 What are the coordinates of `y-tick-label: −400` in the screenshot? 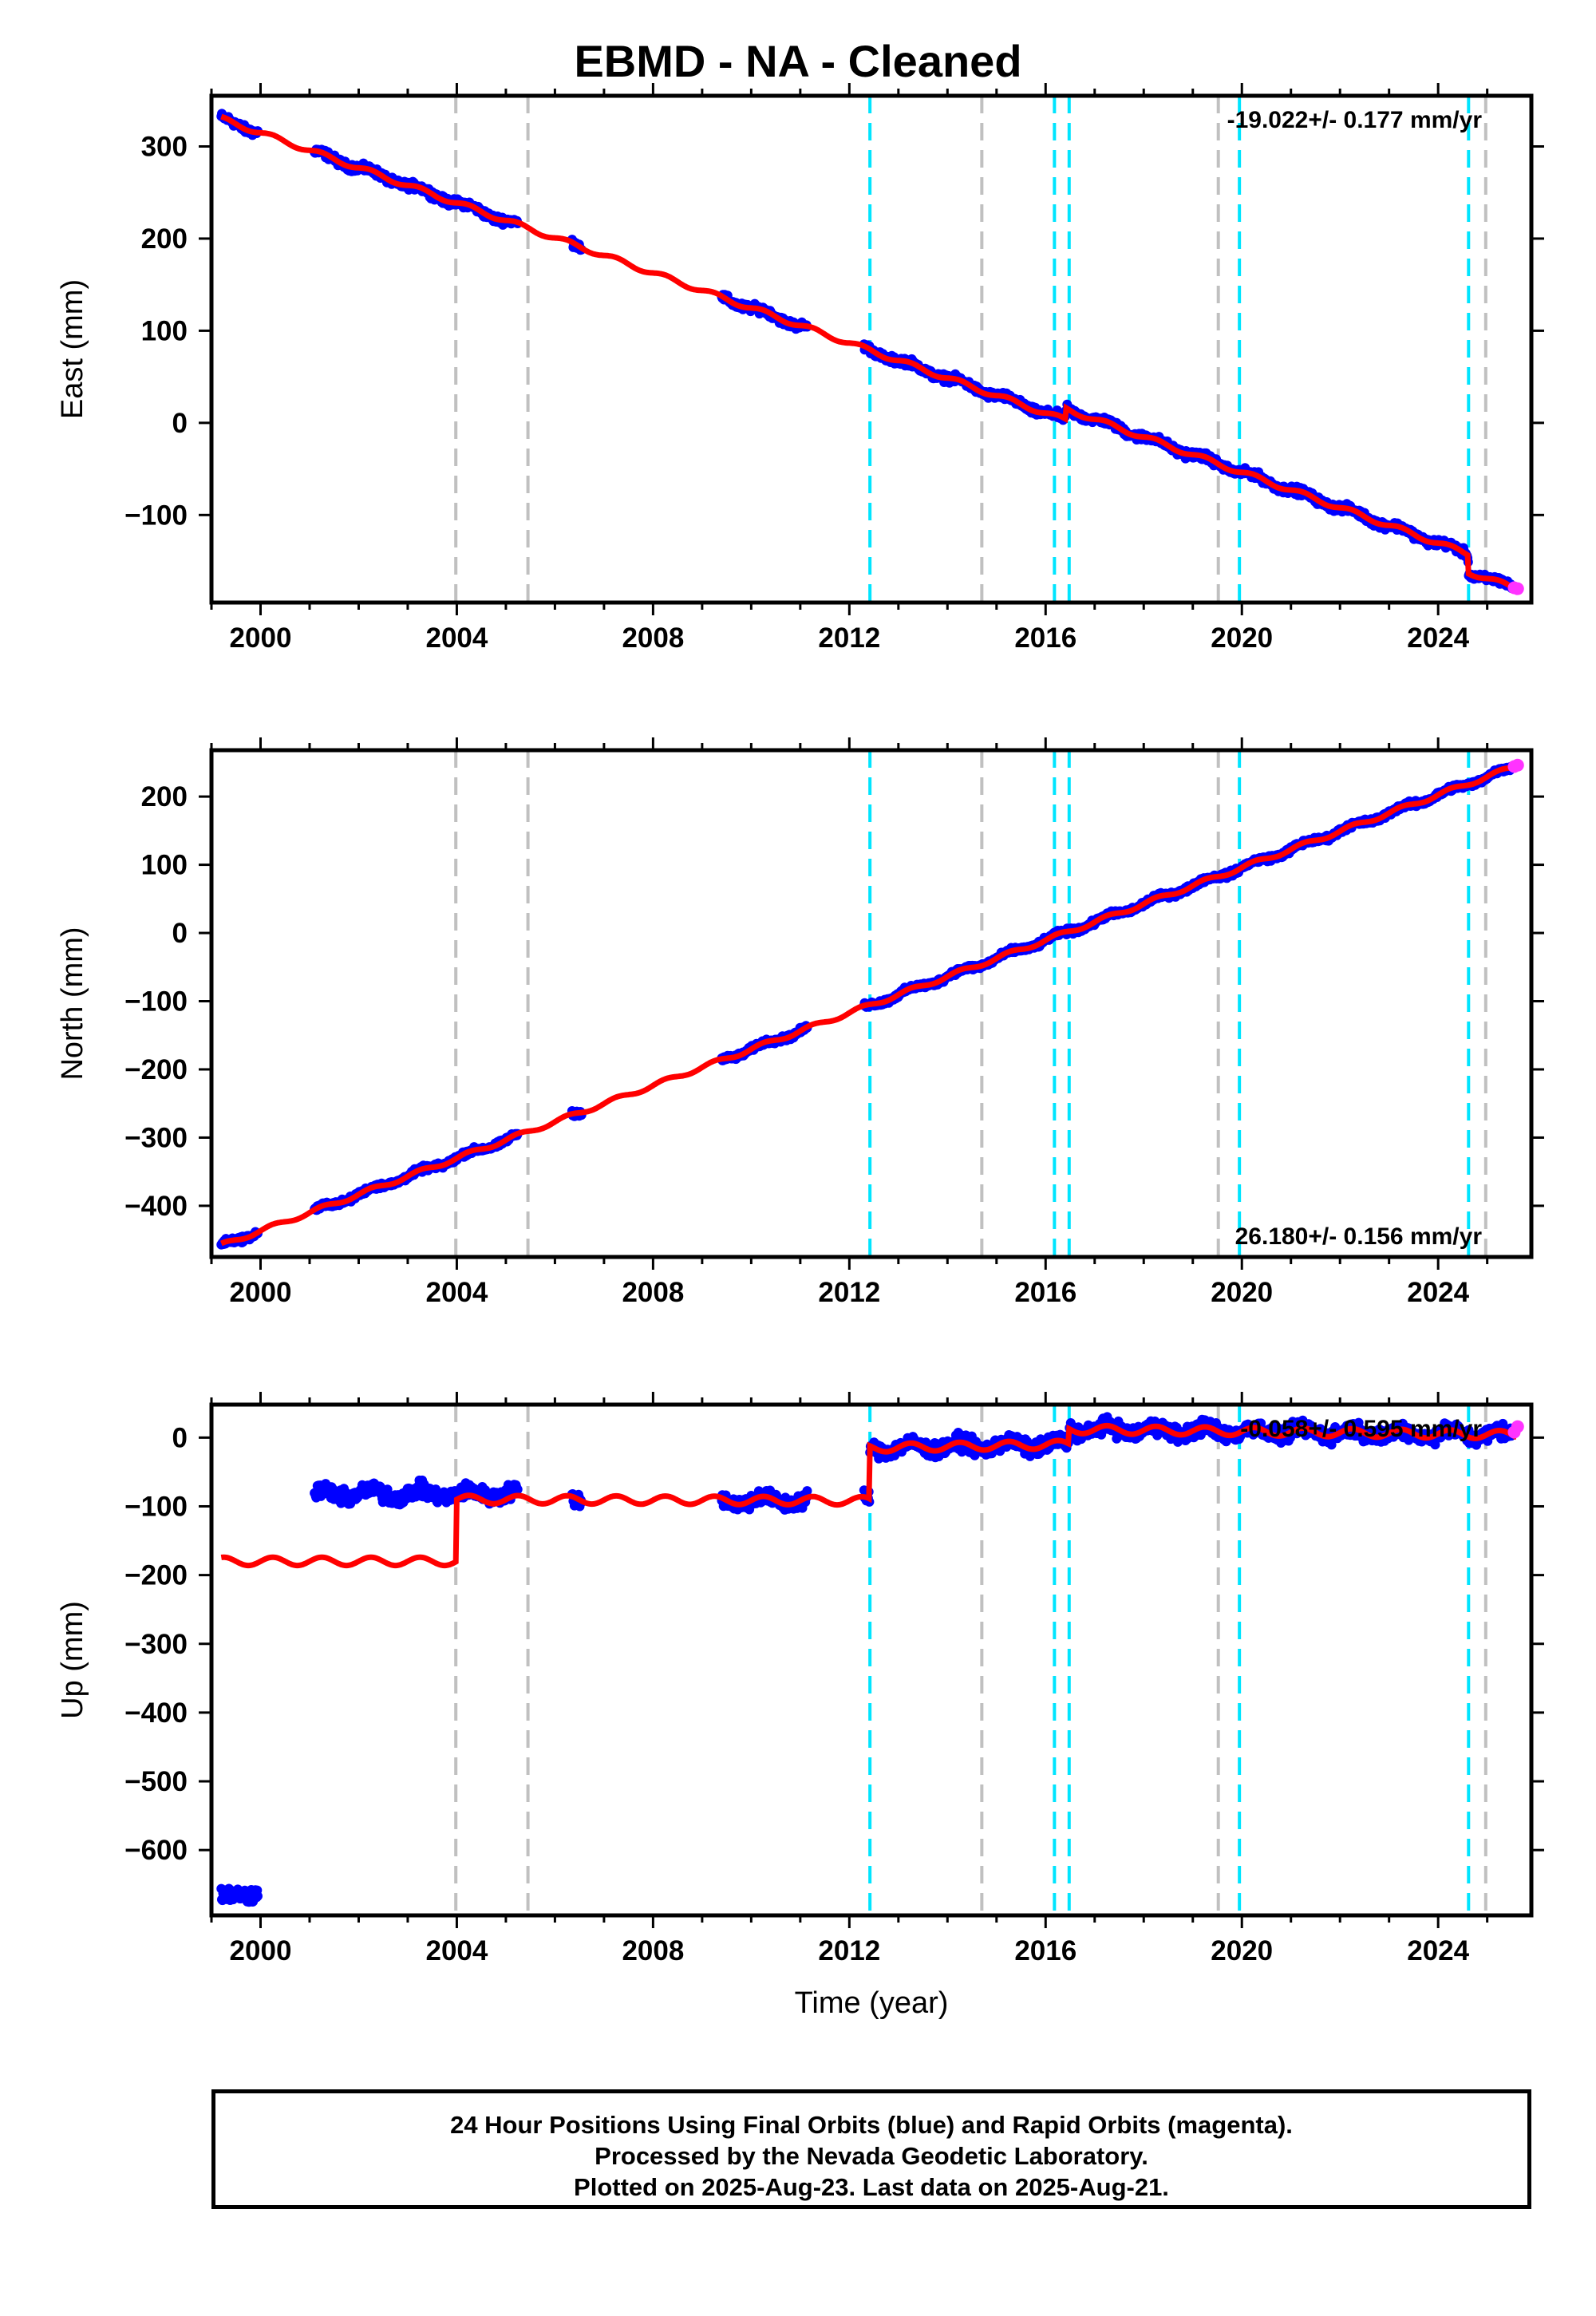 It's located at (156, 1206).